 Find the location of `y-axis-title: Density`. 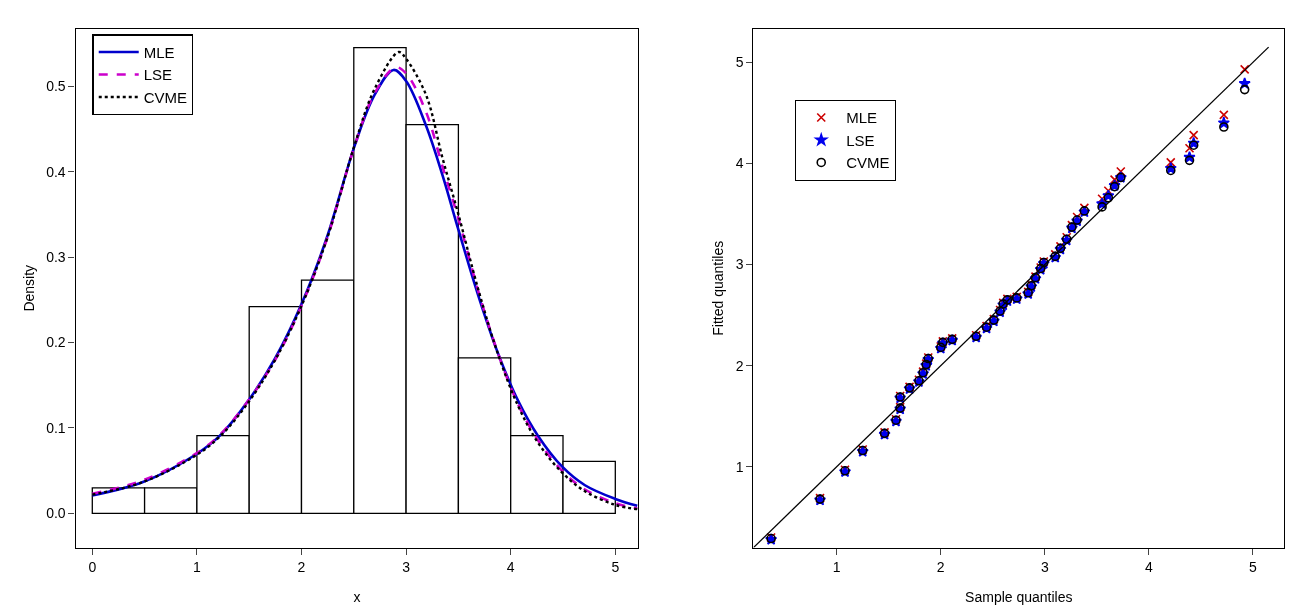

y-axis-title: Density is located at coordinates (28, 288).